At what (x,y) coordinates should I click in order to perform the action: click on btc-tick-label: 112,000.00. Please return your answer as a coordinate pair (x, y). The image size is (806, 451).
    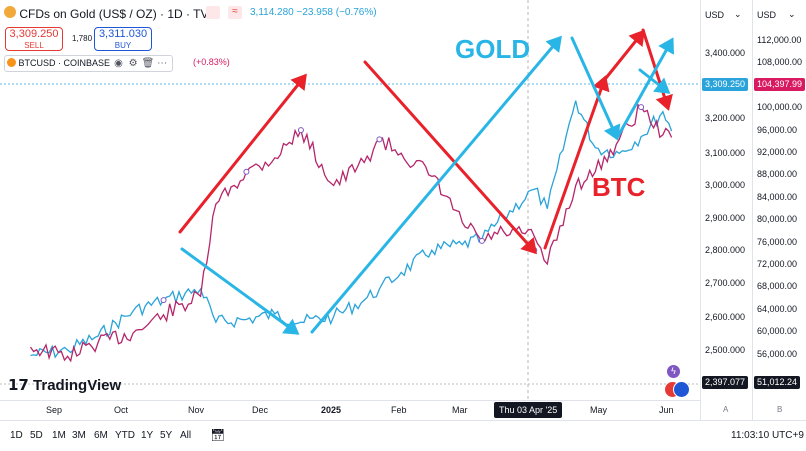
    Looking at the image, I should click on (779, 40).